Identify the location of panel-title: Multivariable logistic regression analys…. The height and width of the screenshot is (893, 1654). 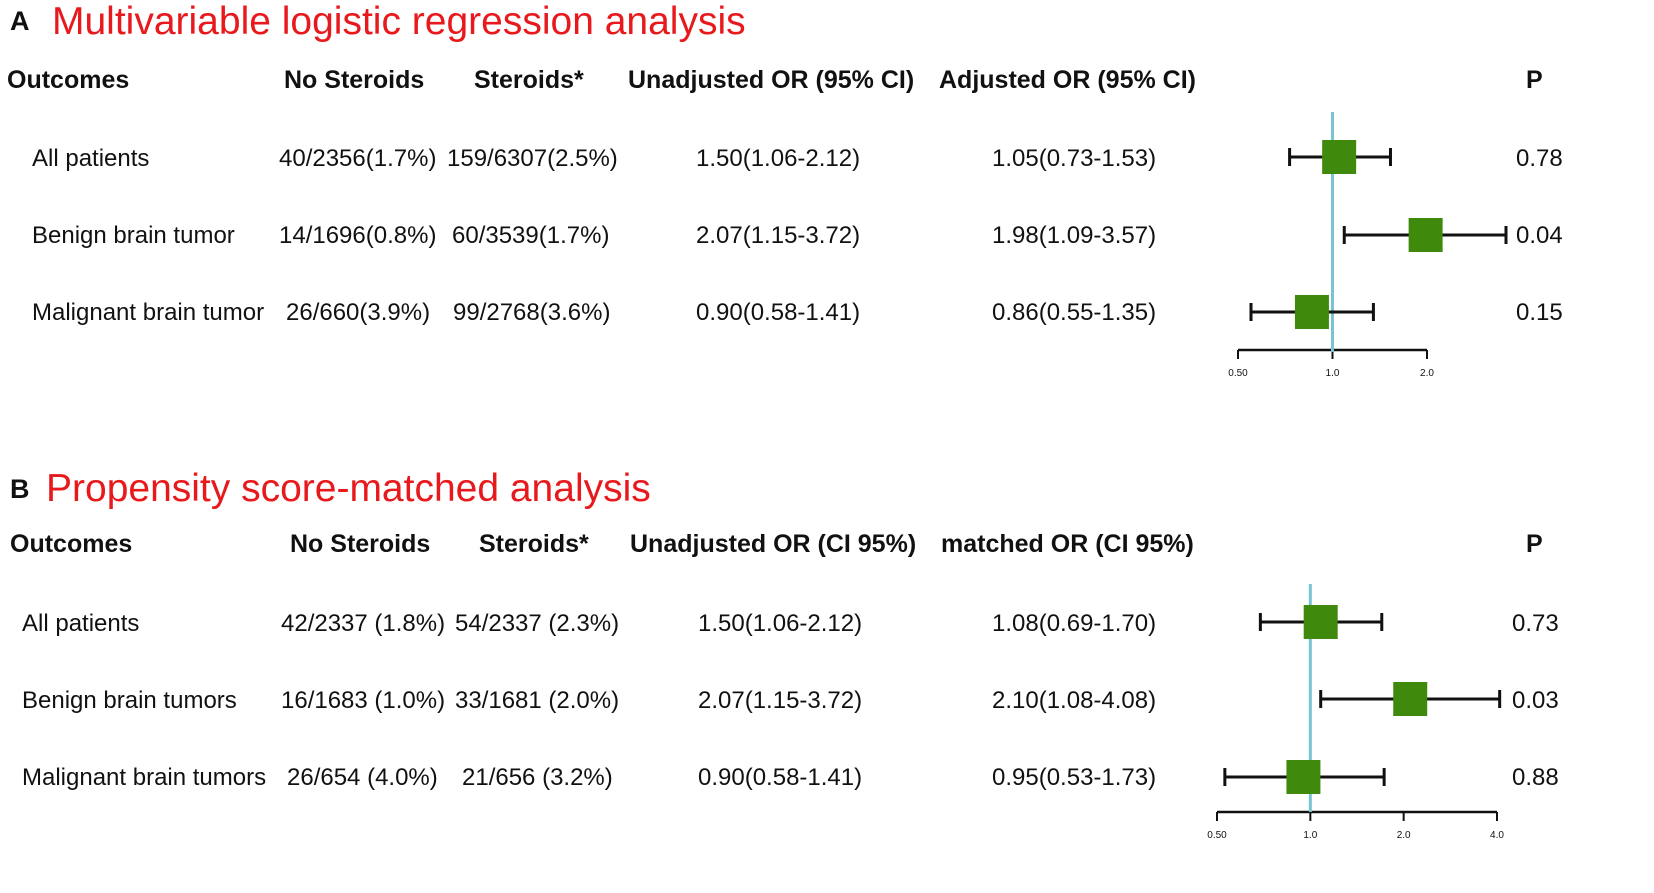
(399, 21).